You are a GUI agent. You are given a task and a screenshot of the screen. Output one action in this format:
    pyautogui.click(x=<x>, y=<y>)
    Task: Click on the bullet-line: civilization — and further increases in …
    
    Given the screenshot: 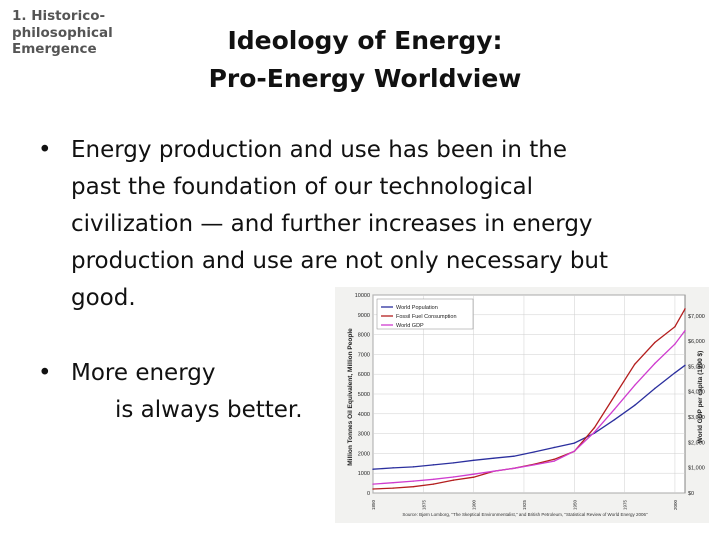 What is the action you would take?
    pyautogui.click(x=332, y=224)
    